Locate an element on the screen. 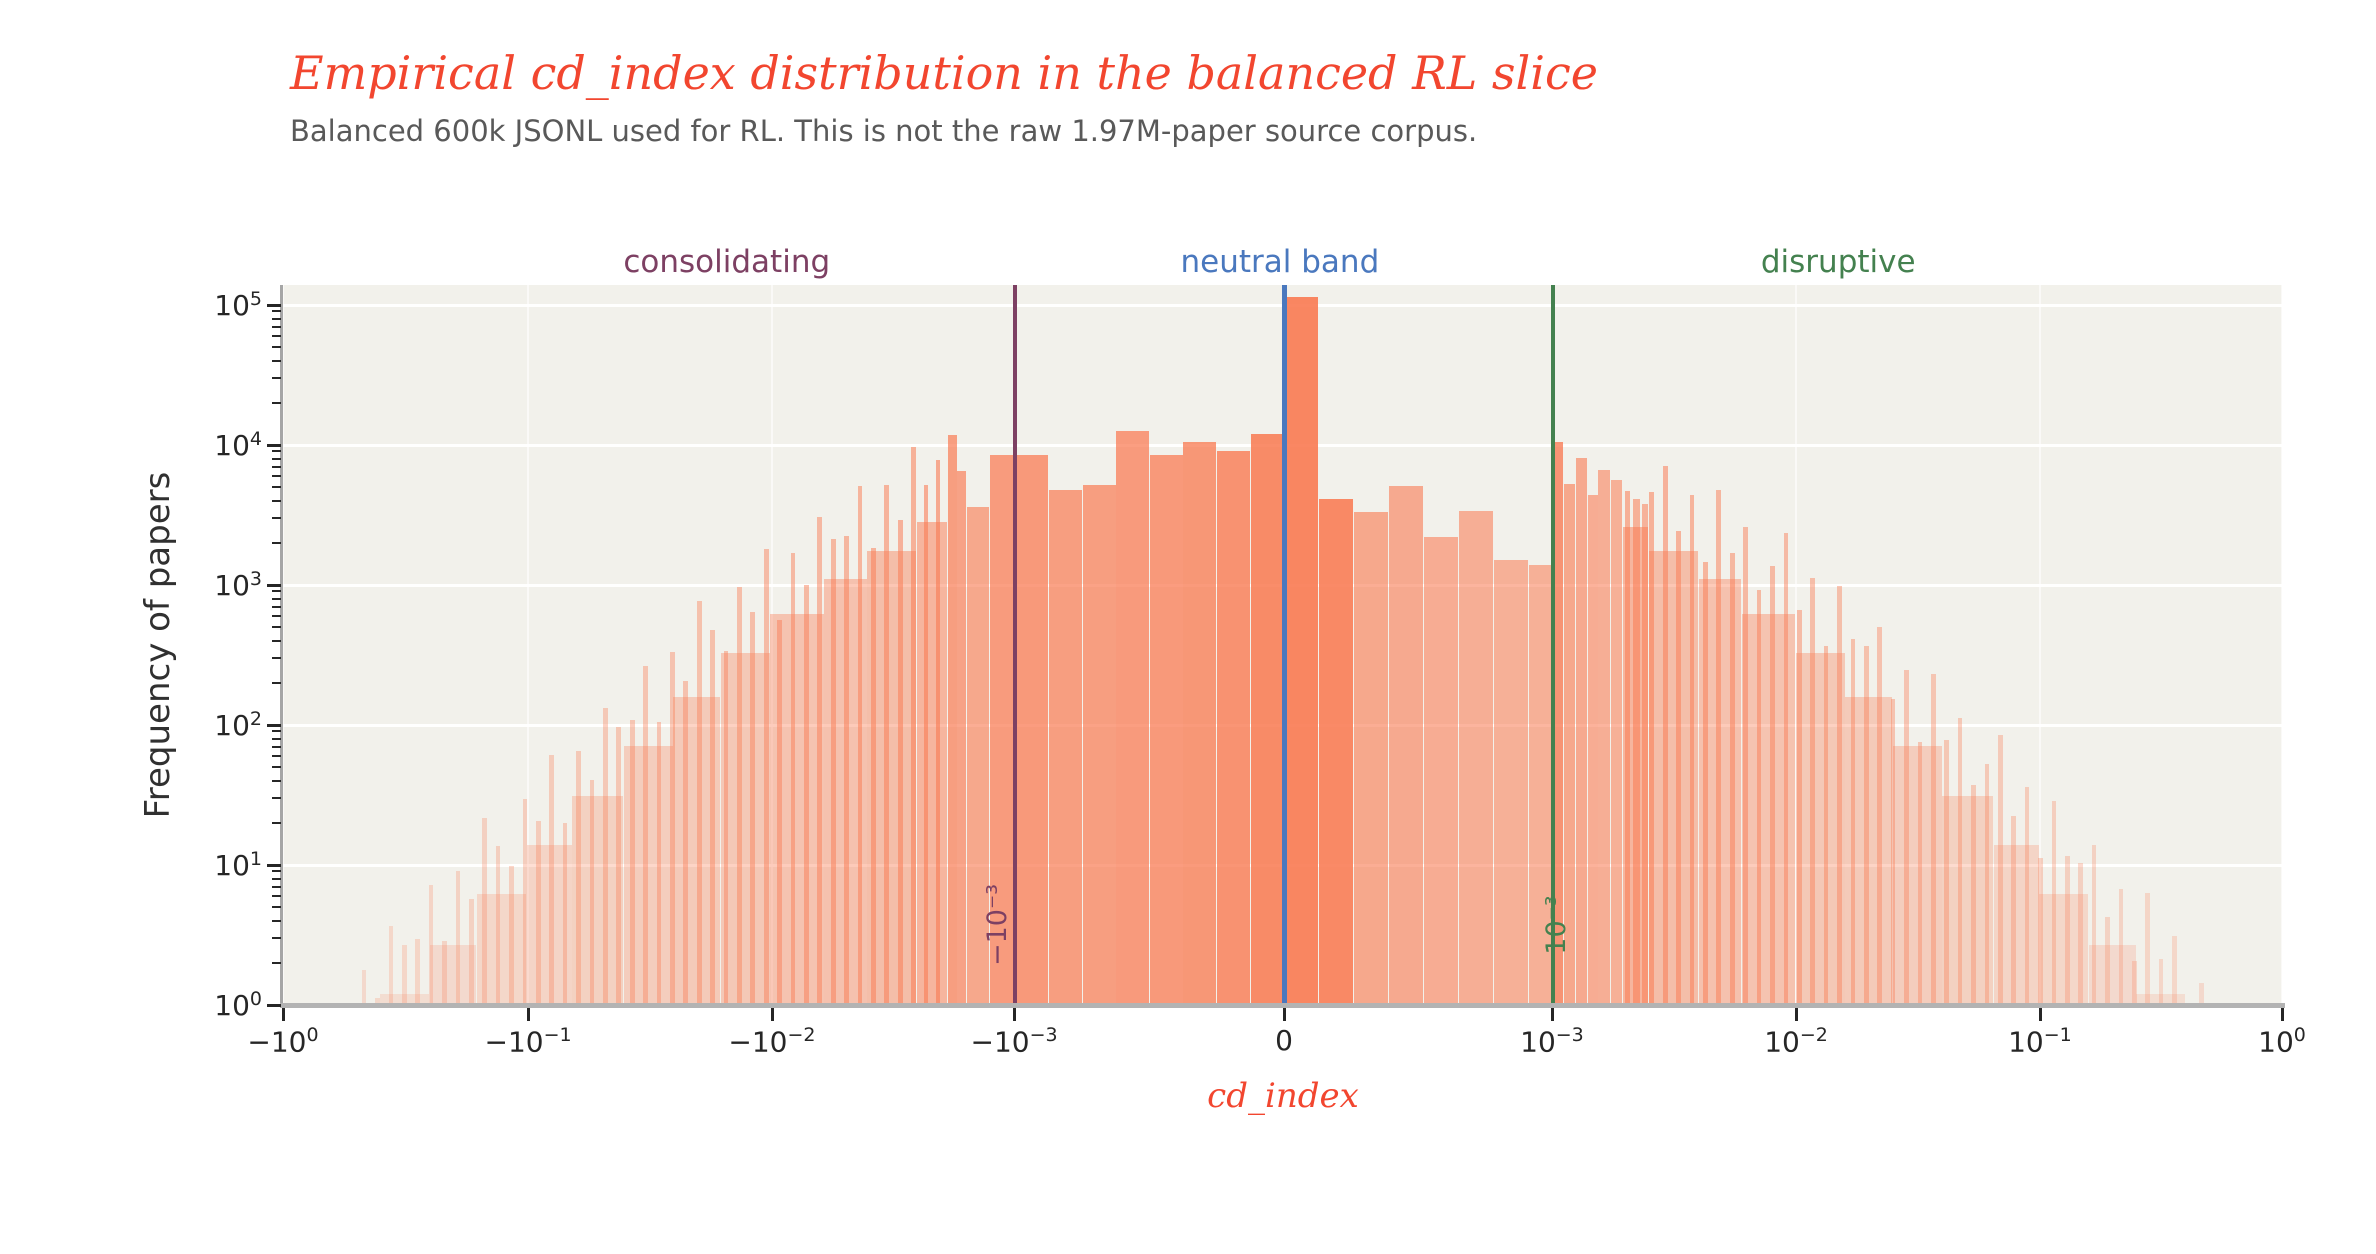 The height and width of the screenshot is (1254, 2376). region-label-disruptive: disruptive is located at coordinates (1838, 262).